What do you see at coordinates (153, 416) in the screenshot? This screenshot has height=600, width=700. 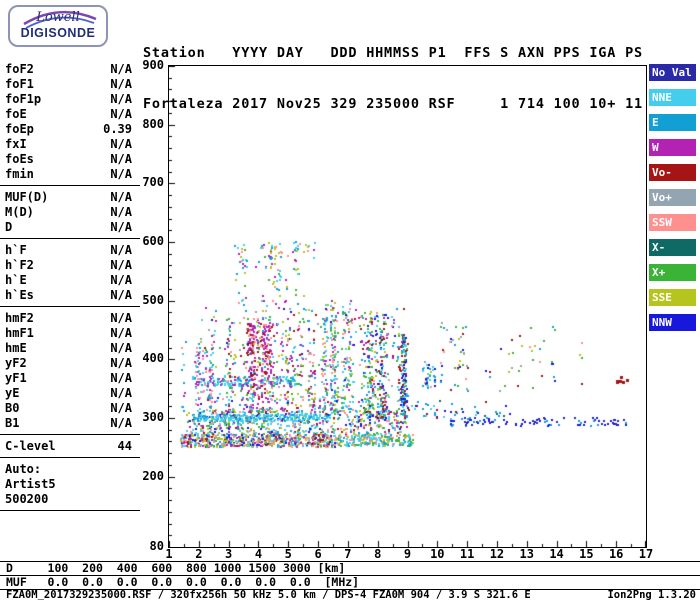 I see `y-tick-label: 300` at bounding box center [153, 416].